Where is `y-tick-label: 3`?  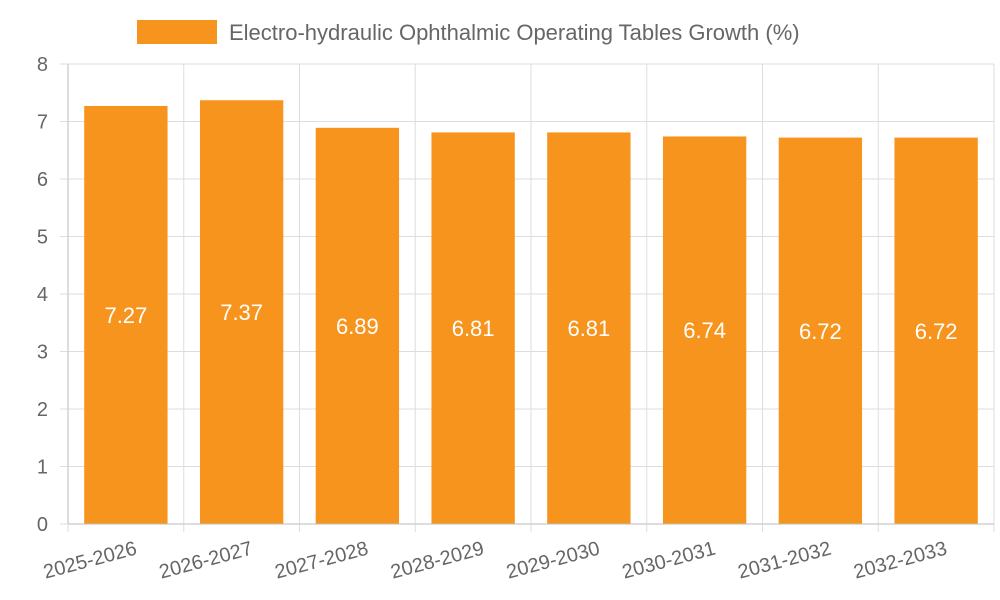 y-tick-label: 3 is located at coordinates (42, 353).